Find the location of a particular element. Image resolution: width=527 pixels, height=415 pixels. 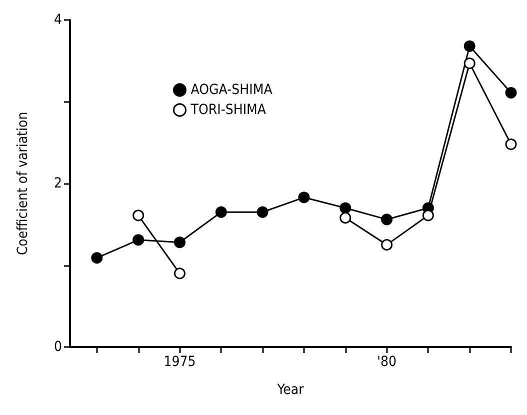

y-tick-label: 2 is located at coordinates (58, 184).